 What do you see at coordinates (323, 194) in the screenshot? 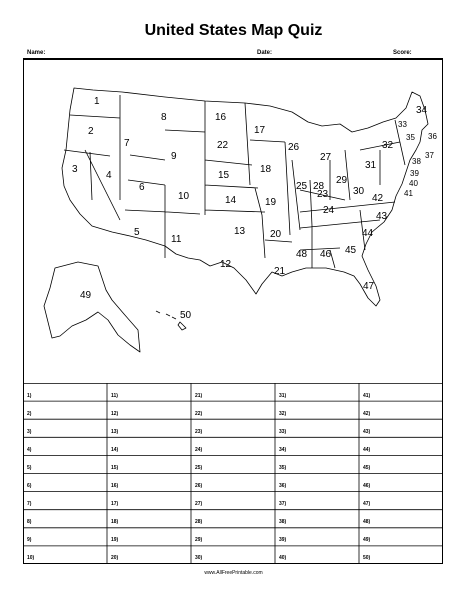
I see `map-label-23: 23` at bounding box center [323, 194].